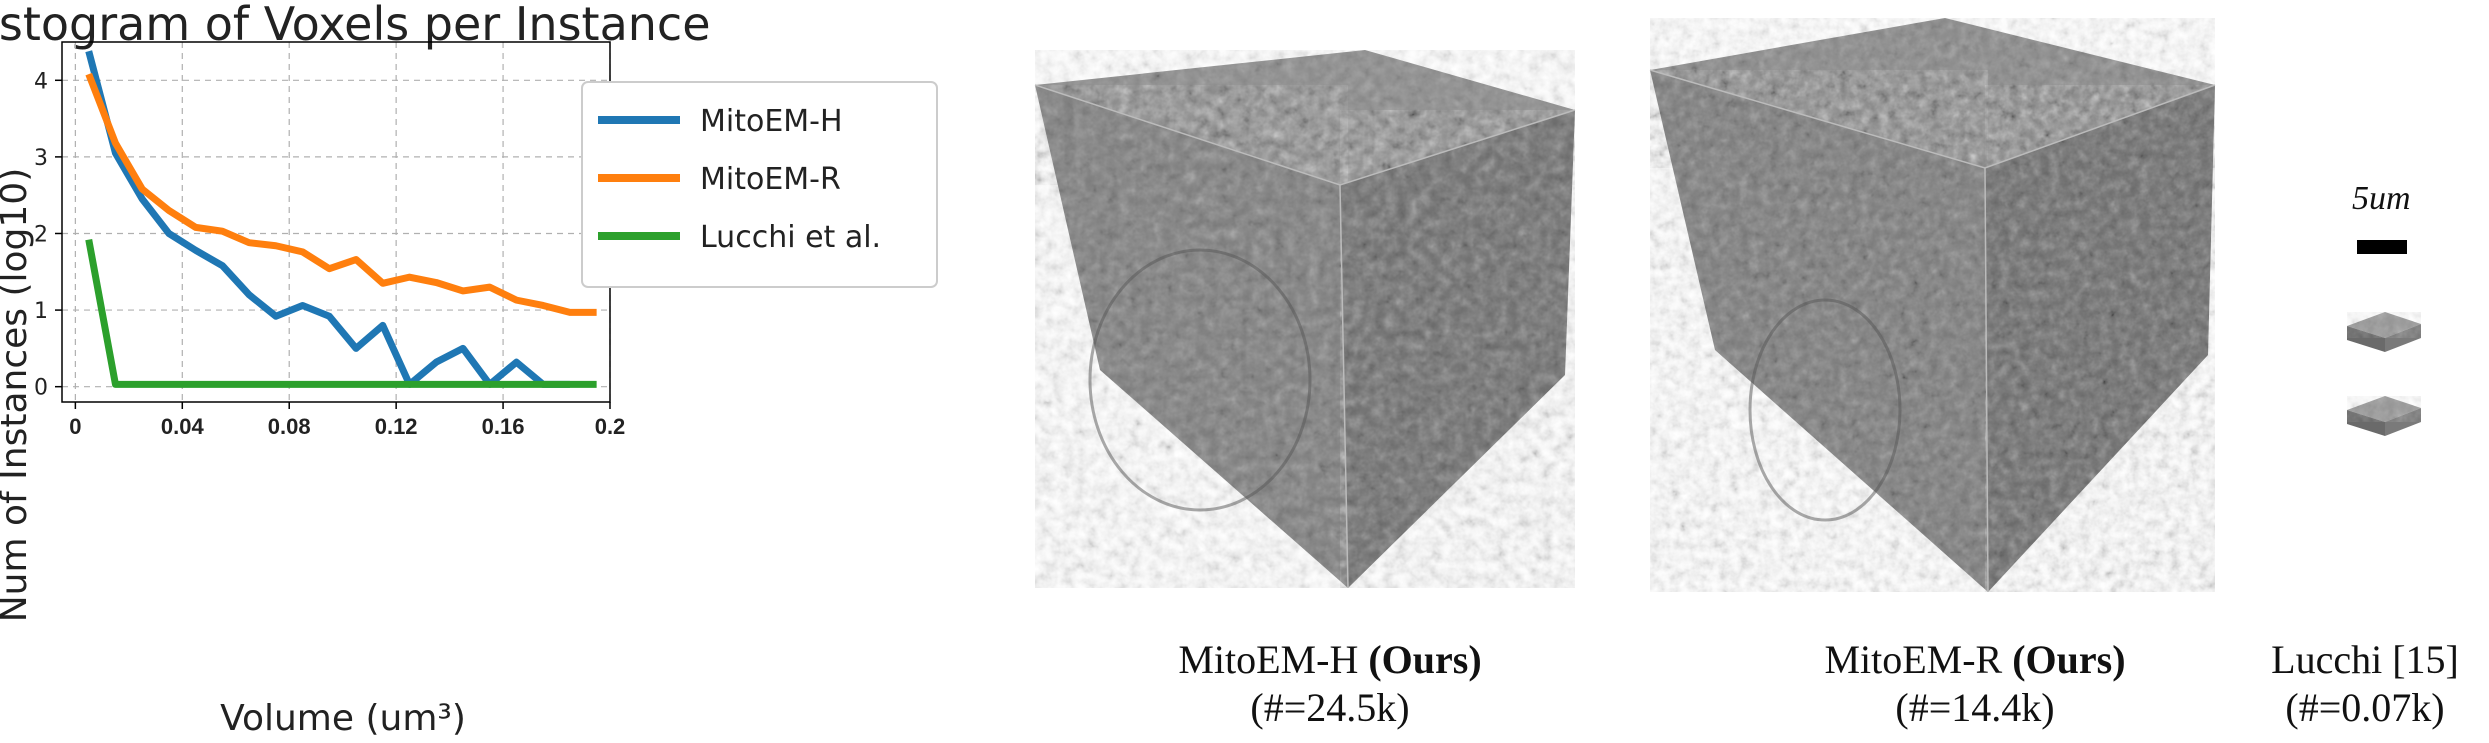  I want to click on axis-ticks: 0 0.04 0.08 0.12 0.16 0.2 0 1 2 3 4, so click(329, 254).